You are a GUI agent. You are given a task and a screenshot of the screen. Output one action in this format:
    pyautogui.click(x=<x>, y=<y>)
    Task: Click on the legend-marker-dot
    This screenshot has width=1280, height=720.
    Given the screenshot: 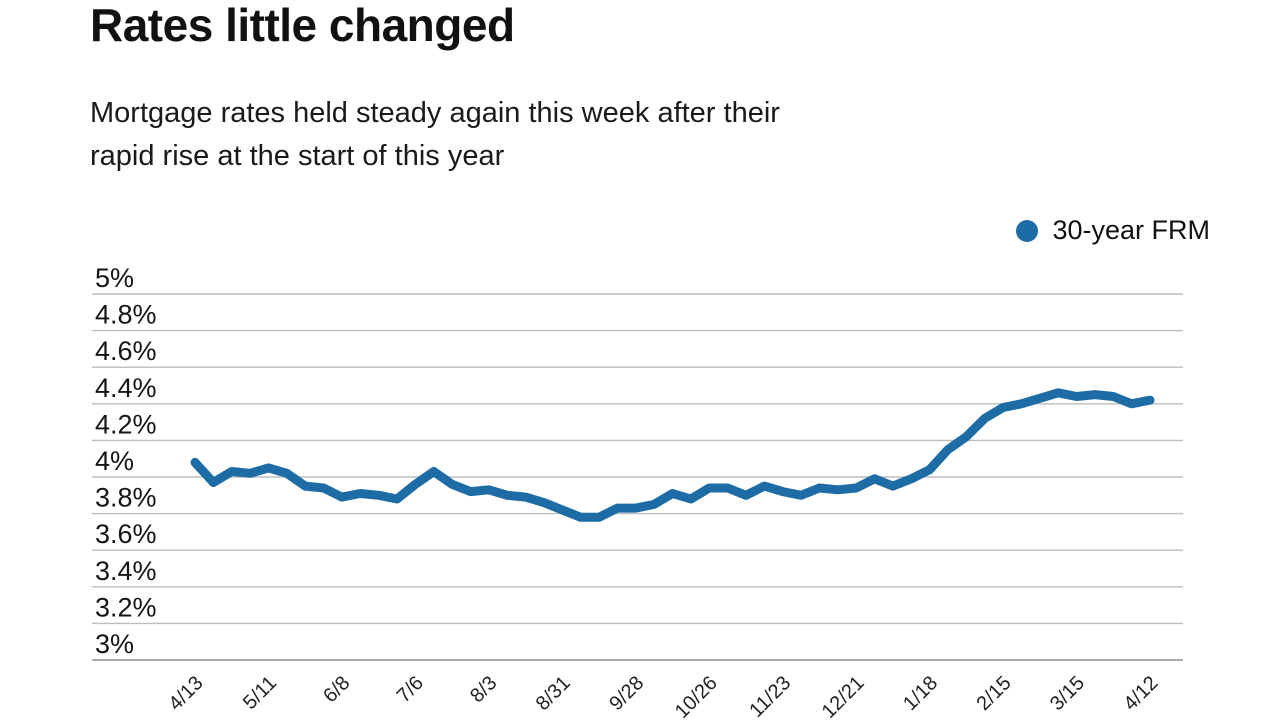 What is the action you would take?
    pyautogui.click(x=1027, y=230)
    